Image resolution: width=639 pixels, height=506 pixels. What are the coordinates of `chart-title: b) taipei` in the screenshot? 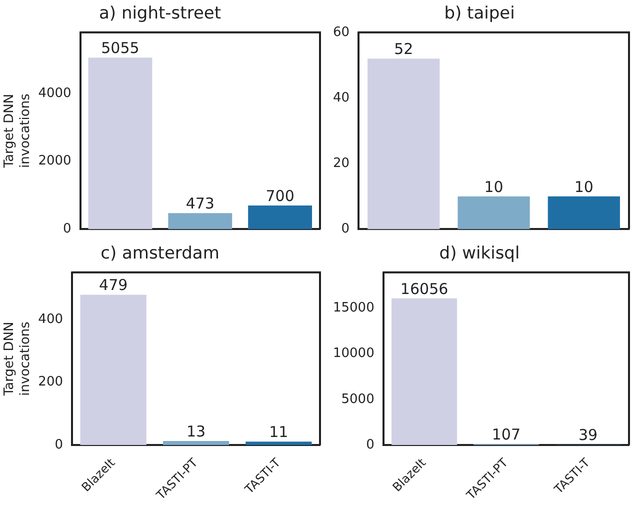 It's located at (479, 14).